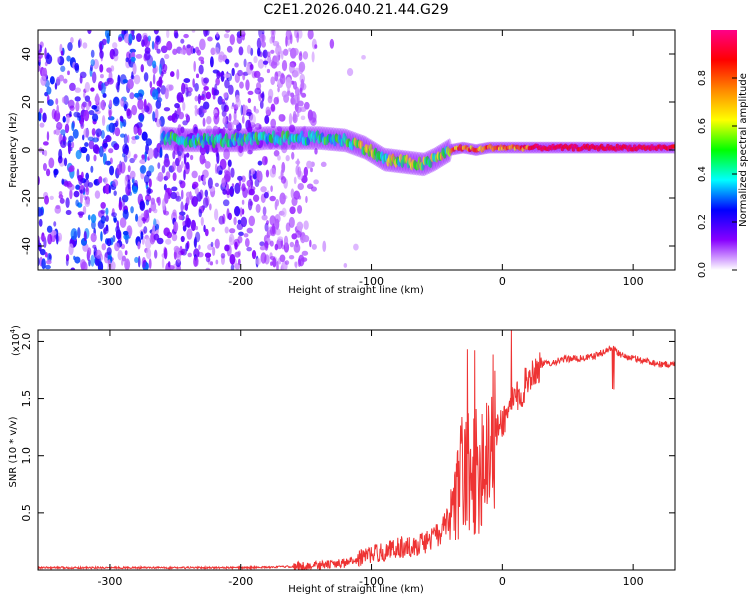  What do you see at coordinates (702, 270) in the screenshot?
I see `colorbar-tick-label: 0.0` at bounding box center [702, 270].